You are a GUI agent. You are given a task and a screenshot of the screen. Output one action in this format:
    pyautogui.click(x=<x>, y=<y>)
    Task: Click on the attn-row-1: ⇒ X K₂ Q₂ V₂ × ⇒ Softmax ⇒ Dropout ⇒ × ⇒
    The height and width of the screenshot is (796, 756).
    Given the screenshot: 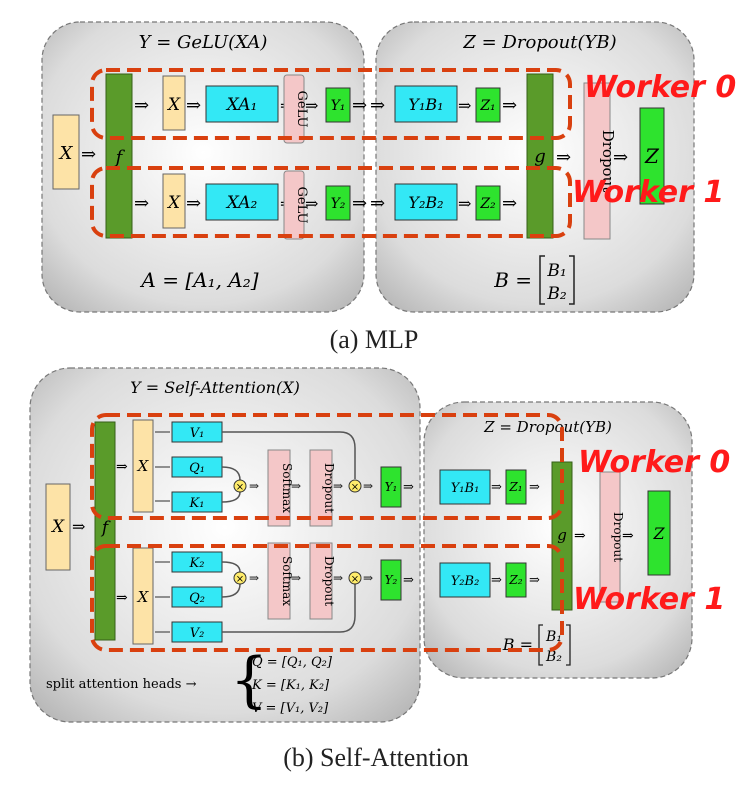 What is the action you would take?
    pyautogui.click(x=328, y=593)
    